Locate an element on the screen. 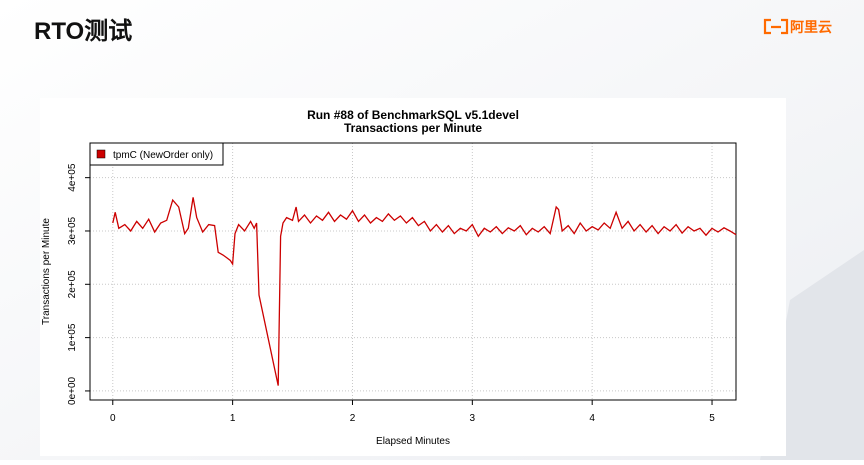 The height and width of the screenshot is (465, 864). logo-text: 阿里云 is located at coordinates (811, 27).